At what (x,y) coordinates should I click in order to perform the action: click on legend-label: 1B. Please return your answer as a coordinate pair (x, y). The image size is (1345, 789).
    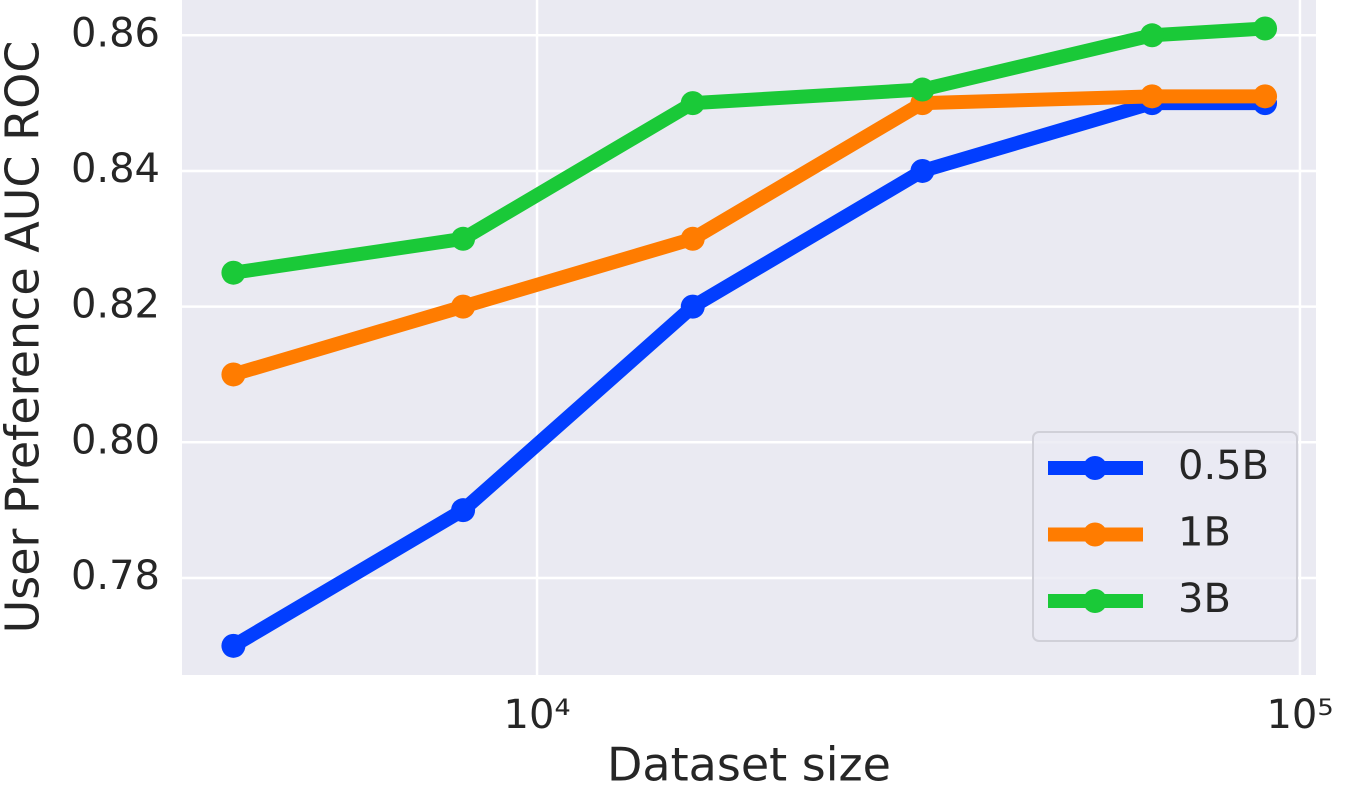
    Looking at the image, I should click on (1204, 533).